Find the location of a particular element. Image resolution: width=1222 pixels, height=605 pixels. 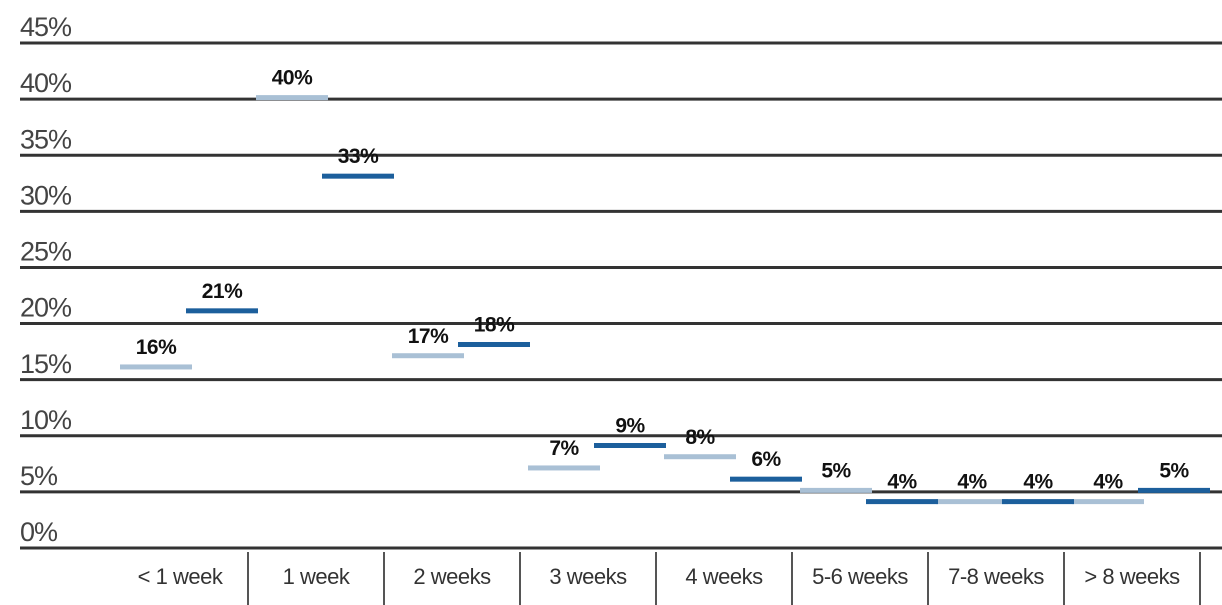

value-label: 6% is located at coordinates (766, 459).